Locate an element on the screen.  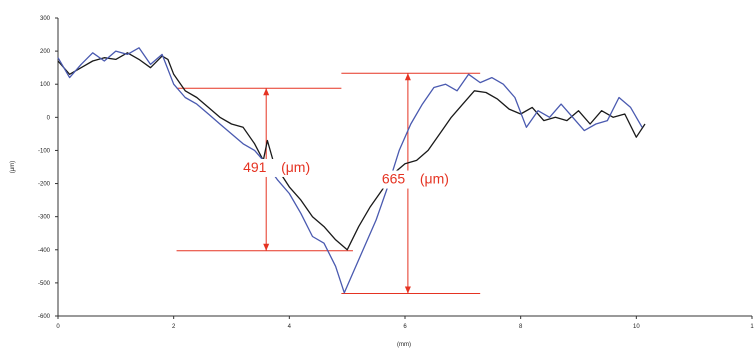
y-tick-label: -200 is located at coordinates (44, 185).